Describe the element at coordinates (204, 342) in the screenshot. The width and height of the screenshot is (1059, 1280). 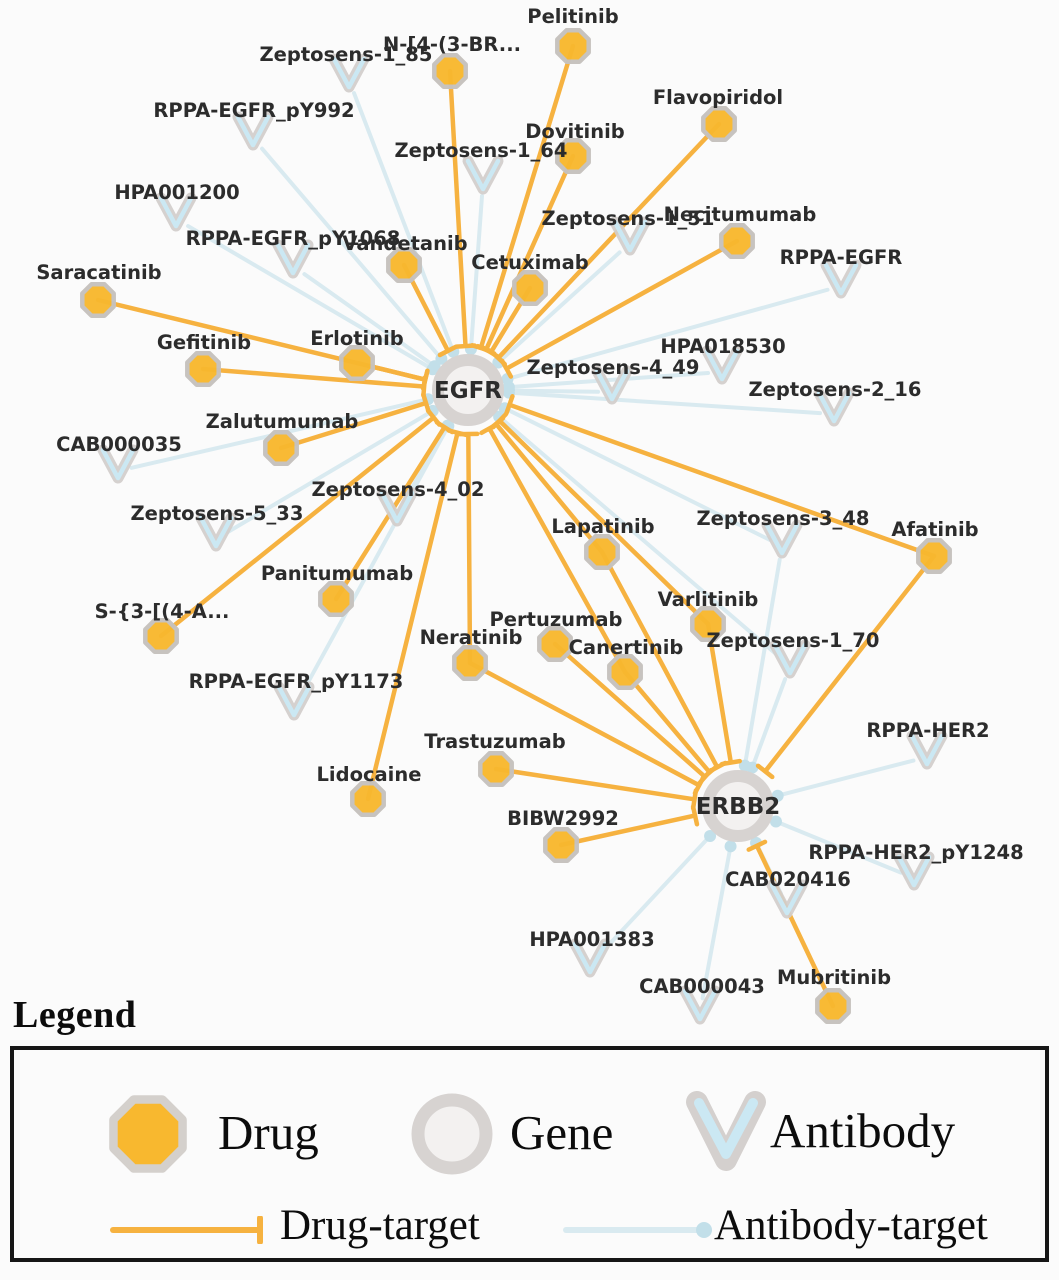
I see `node-label: Gefitinib` at that location.